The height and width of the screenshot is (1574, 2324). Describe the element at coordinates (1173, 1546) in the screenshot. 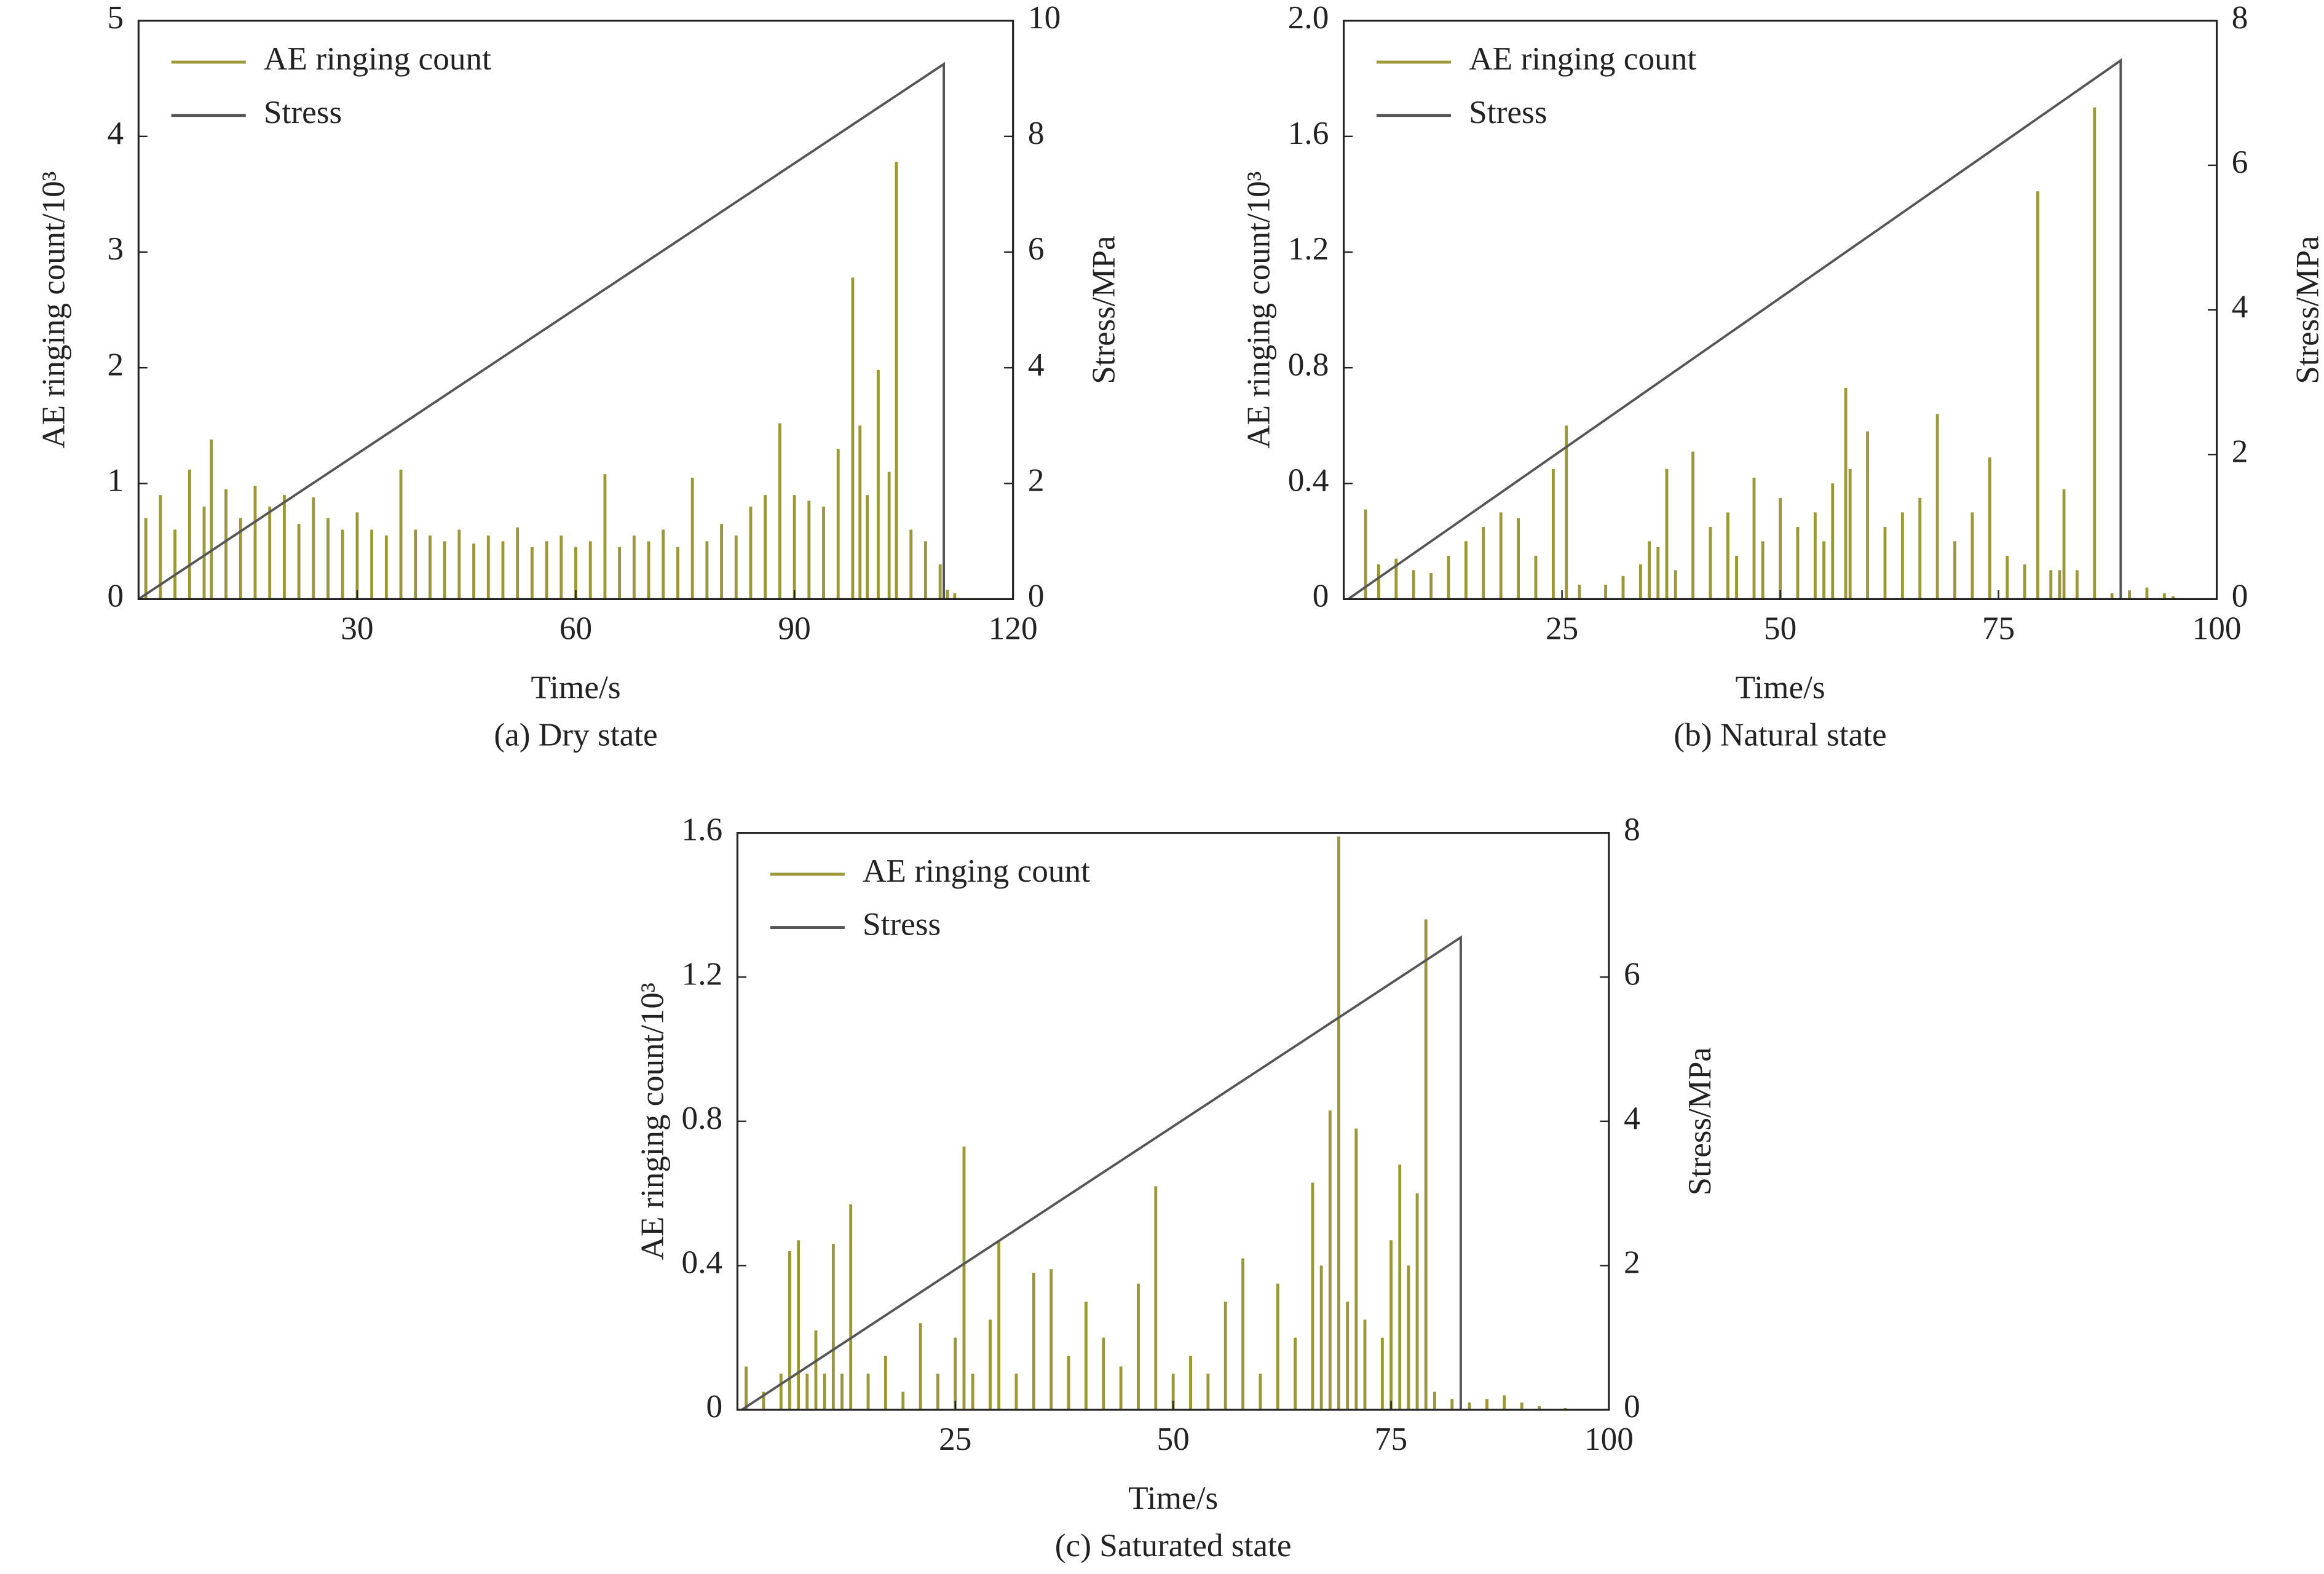

I see `chart-title: (c) Saturated state` at that location.